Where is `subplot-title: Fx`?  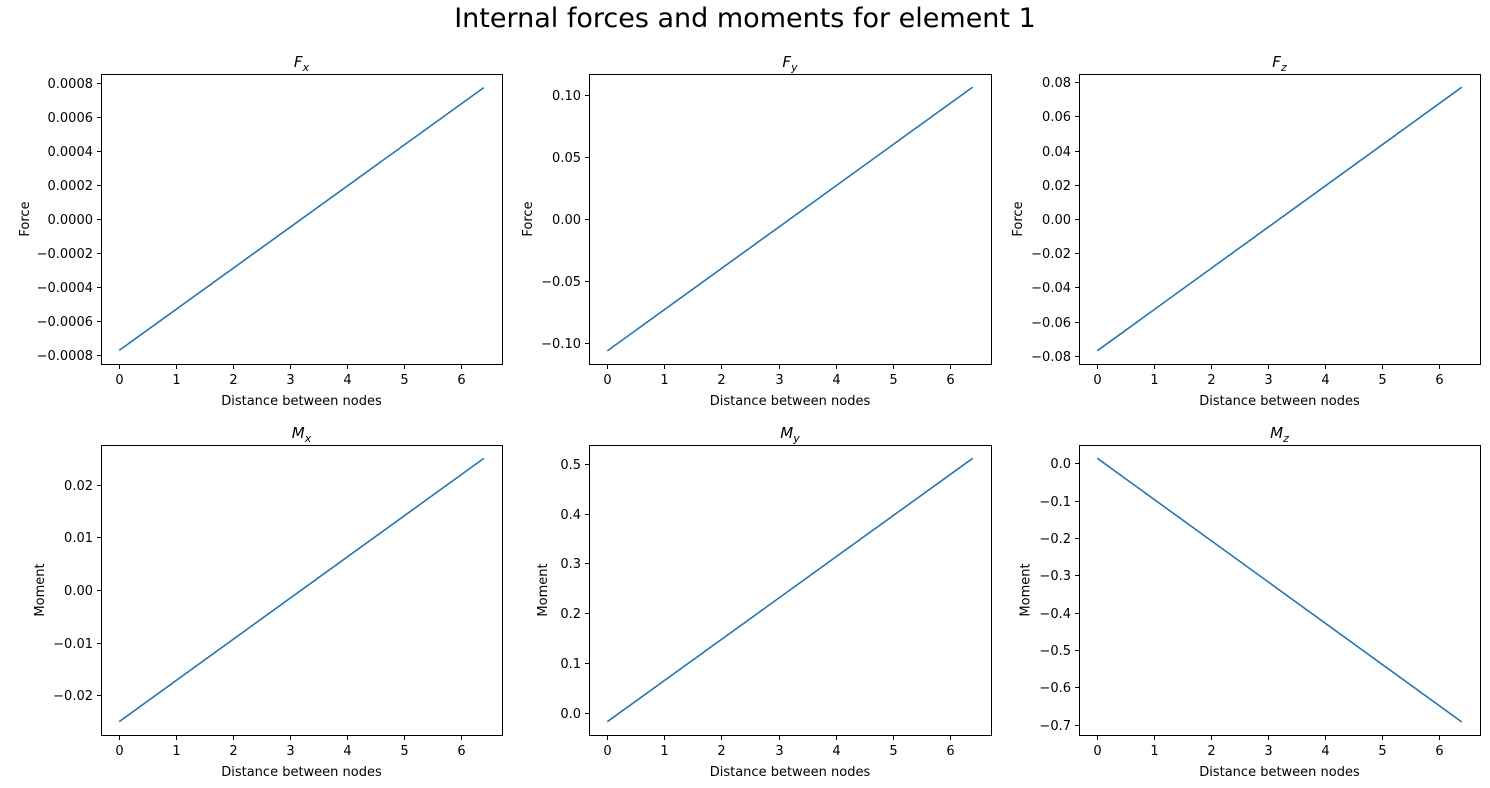 subplot-title: Fx is located at coordinates (302, 63).